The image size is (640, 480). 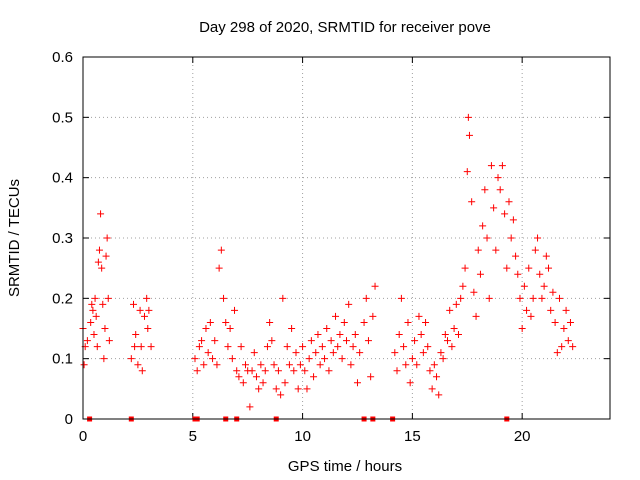 What do you see at coordinates (345, 466) in the screenshot?
I see `x-axis-title: GPS time / hours` at bounding box center [345, 466].